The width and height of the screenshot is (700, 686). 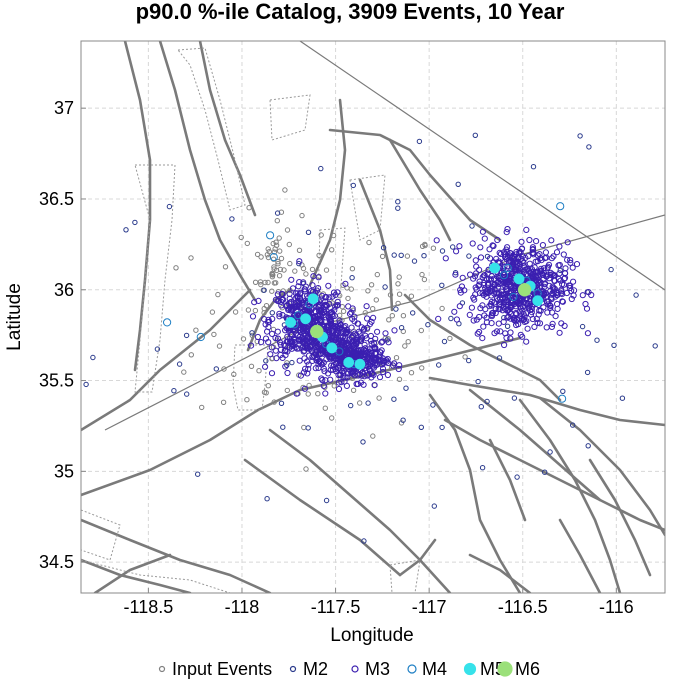 What do you see at coordinates (434, 669) in the screenshot?
I see `legend-label: M4` at bounding box center [434, 669].